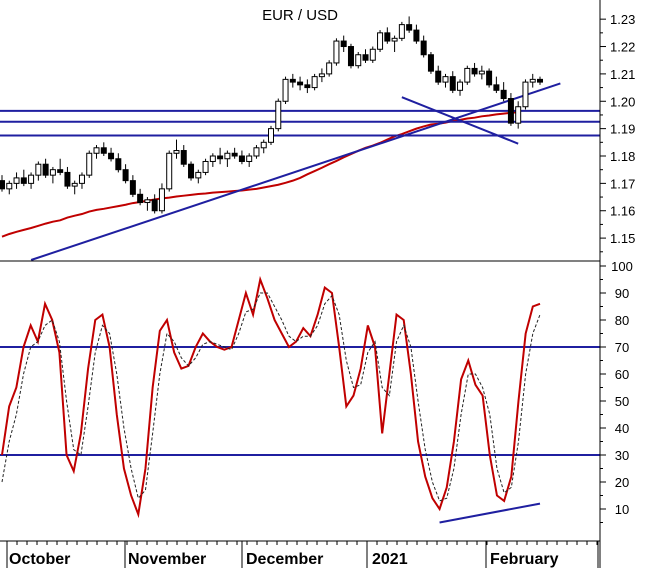 This screenshot has width=650, height=568. I want to click on price-tick-label: 1.18, so click(622, 156).